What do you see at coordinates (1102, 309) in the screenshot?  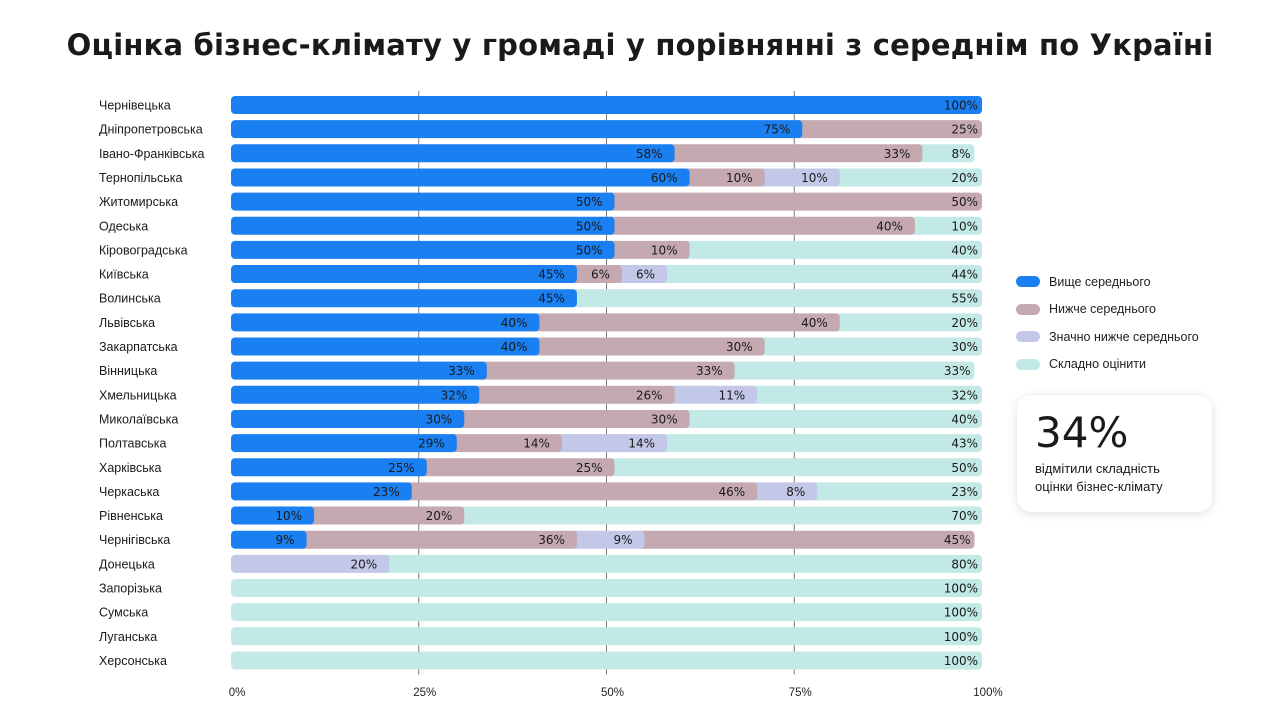 I see `legend-label: Нижче середнього` at bounding box center [1102, 309].